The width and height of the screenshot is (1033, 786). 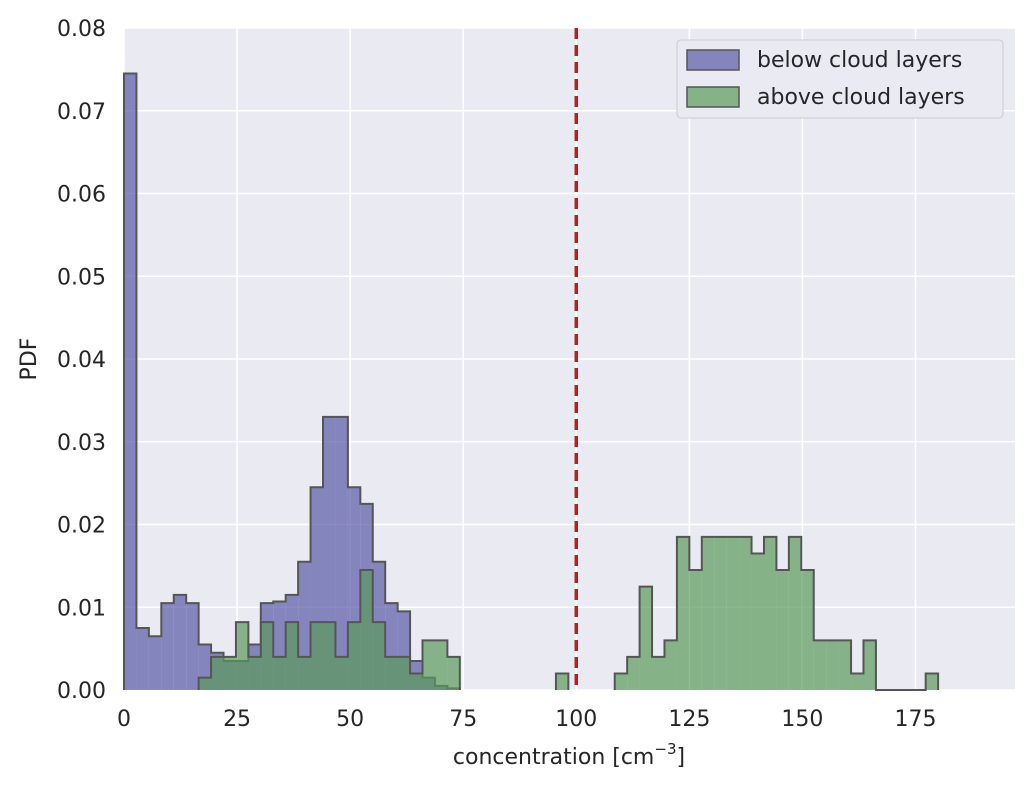 I want to click on legend-label-below: below cloud layers, so click(x=859, y=60).